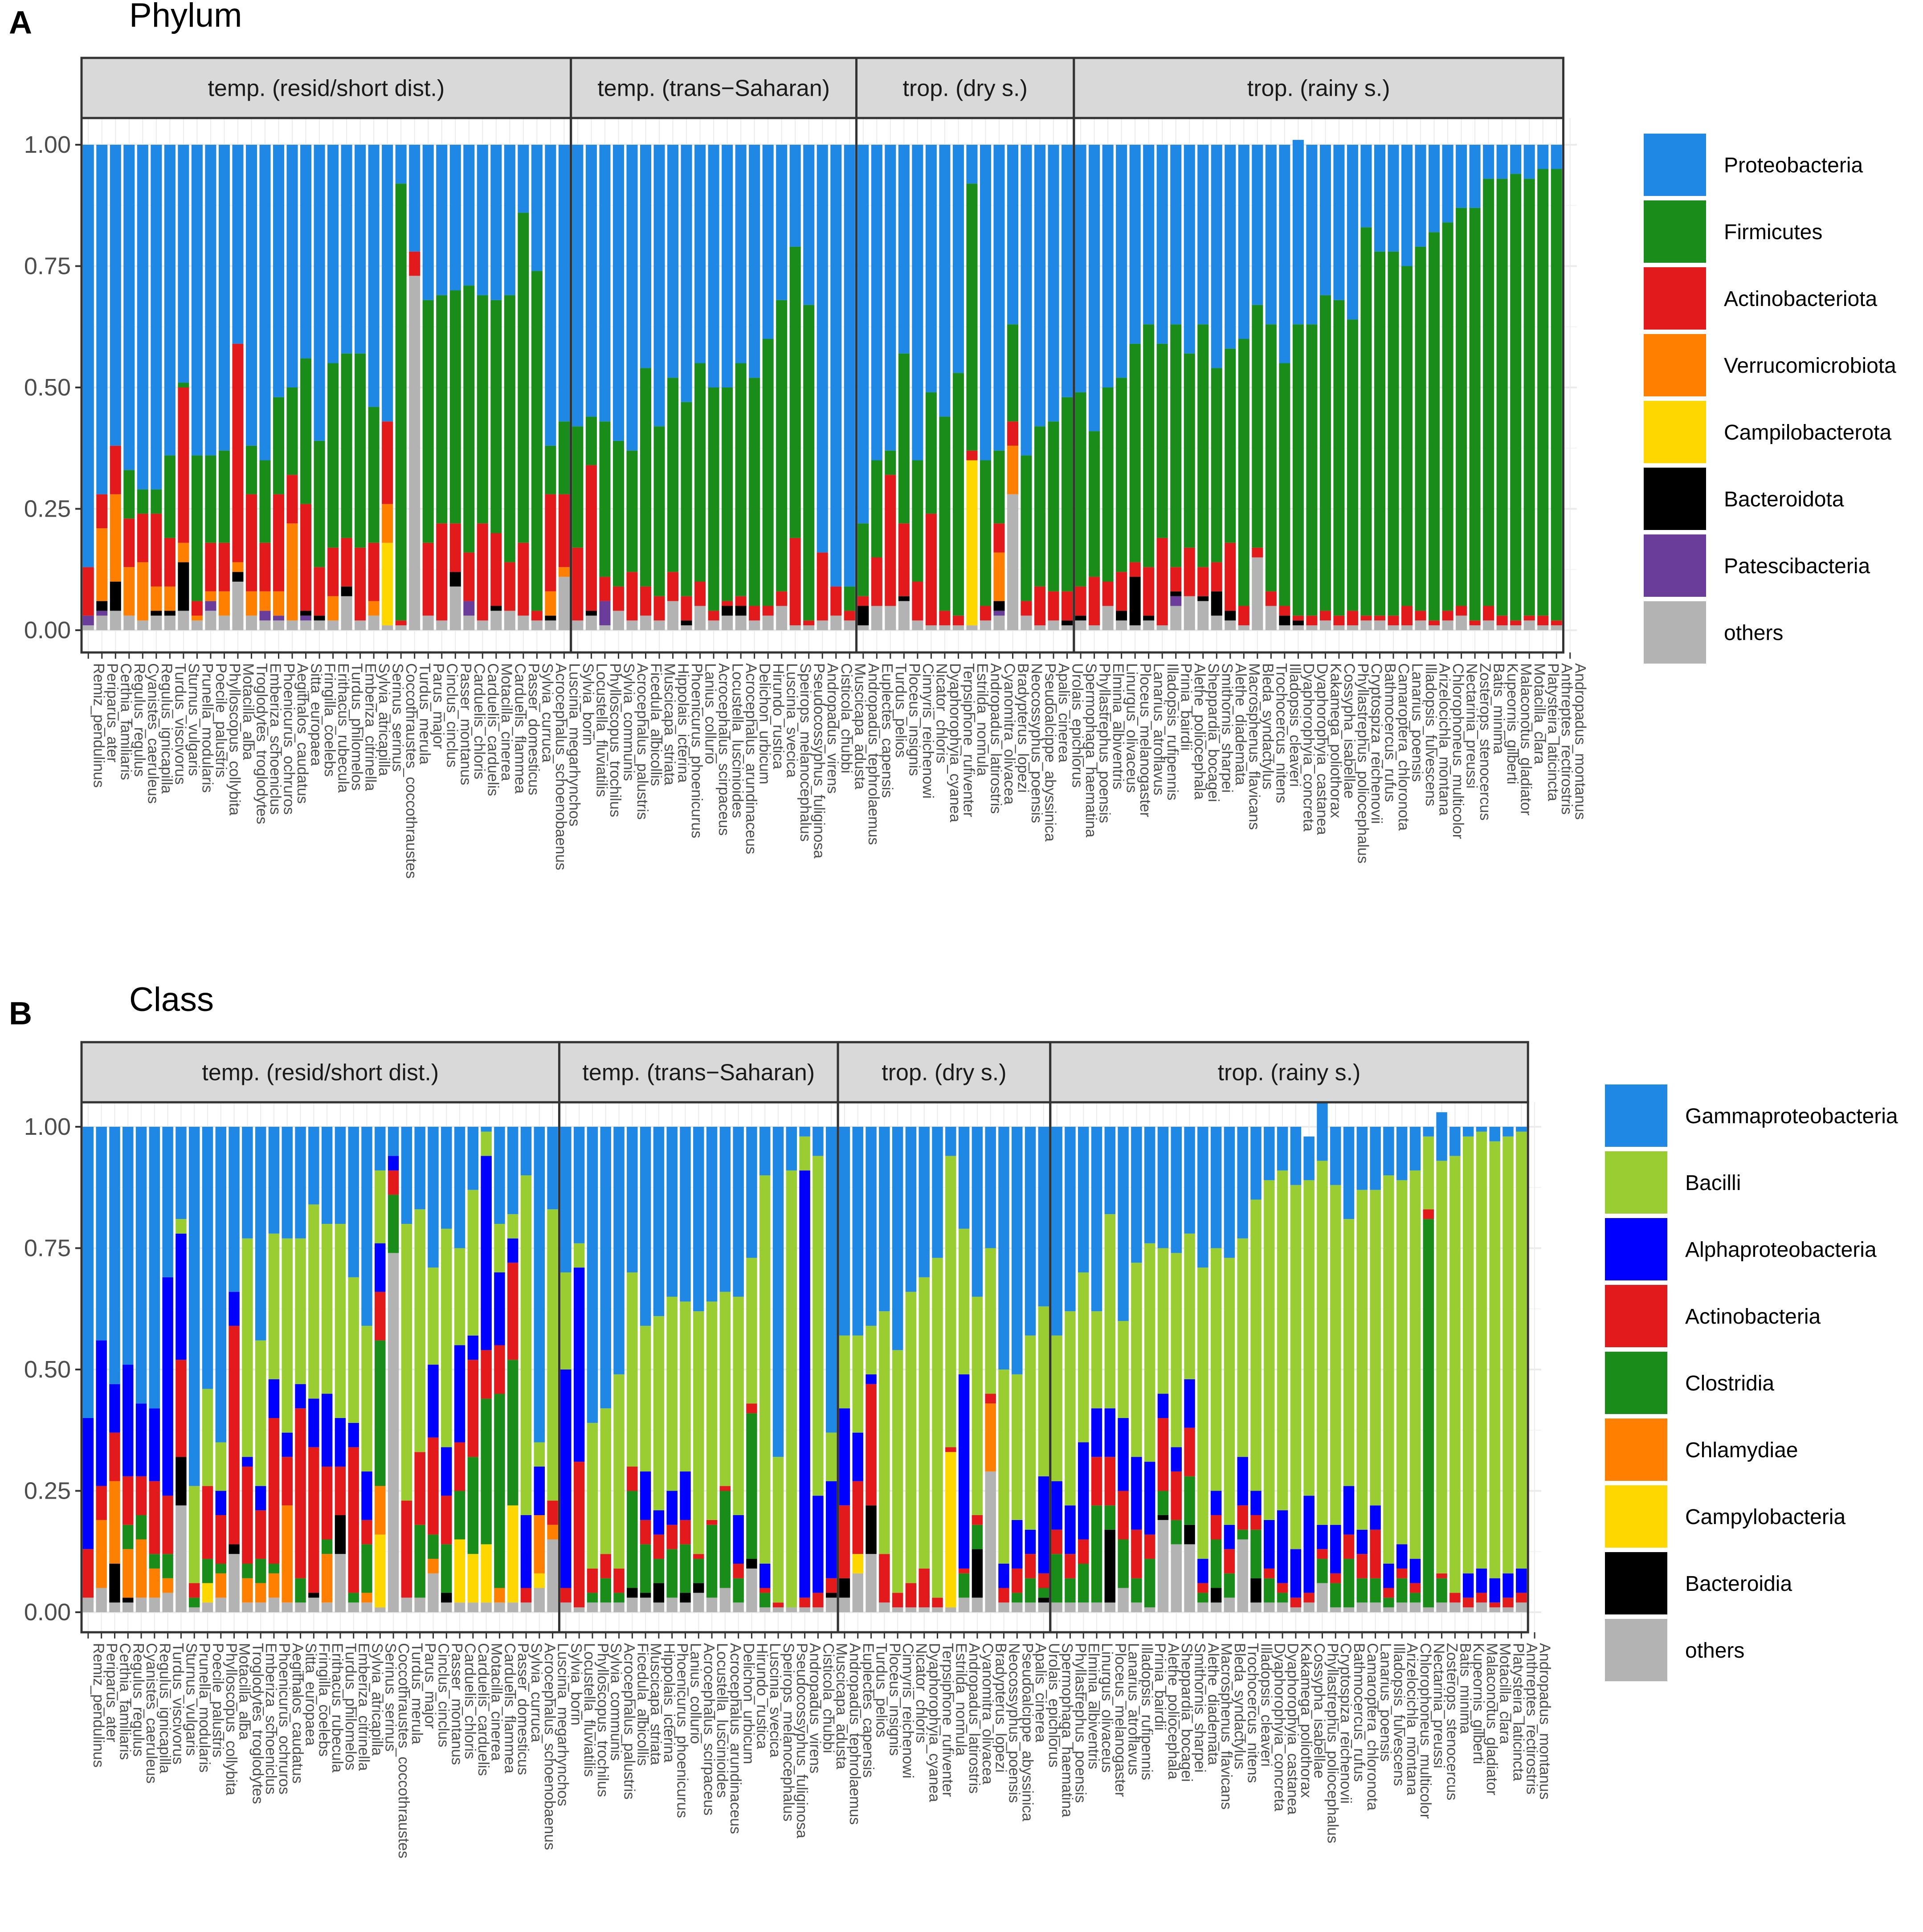 This screenshot has width=1923, height=1932. Describe the element at coordinates (615, 740) in the screenshot. I see `x-tick-label: Phylloscopus_trochilus` at that location.